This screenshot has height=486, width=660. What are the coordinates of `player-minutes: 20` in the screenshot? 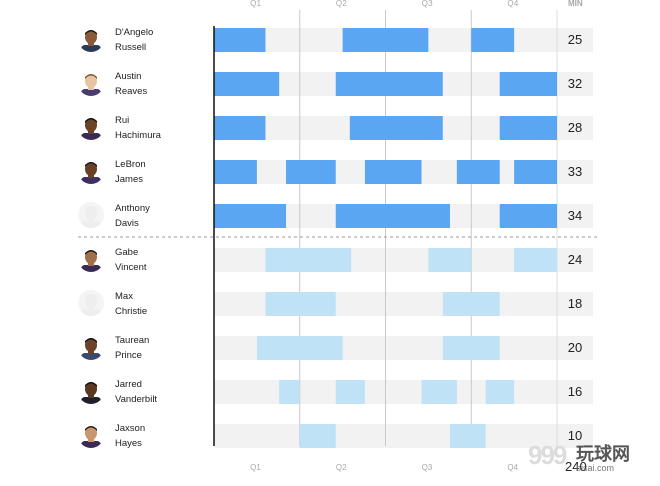 It's located at (575, 347).